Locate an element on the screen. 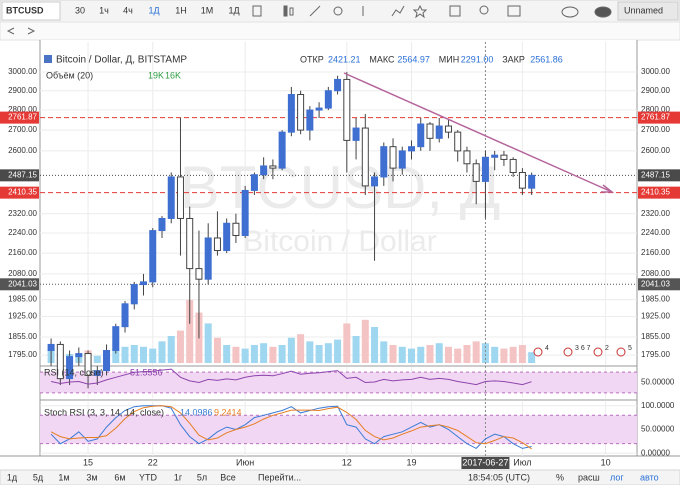 The image size is (680, 485). chart-style: 1Д is located at coordinates (233, 10).